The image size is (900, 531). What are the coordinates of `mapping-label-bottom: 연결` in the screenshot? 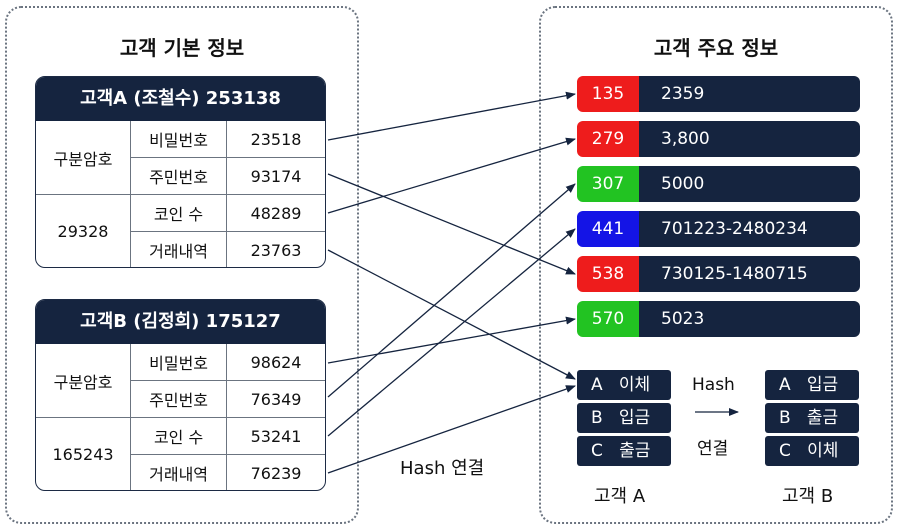 It's located at (713, 449).